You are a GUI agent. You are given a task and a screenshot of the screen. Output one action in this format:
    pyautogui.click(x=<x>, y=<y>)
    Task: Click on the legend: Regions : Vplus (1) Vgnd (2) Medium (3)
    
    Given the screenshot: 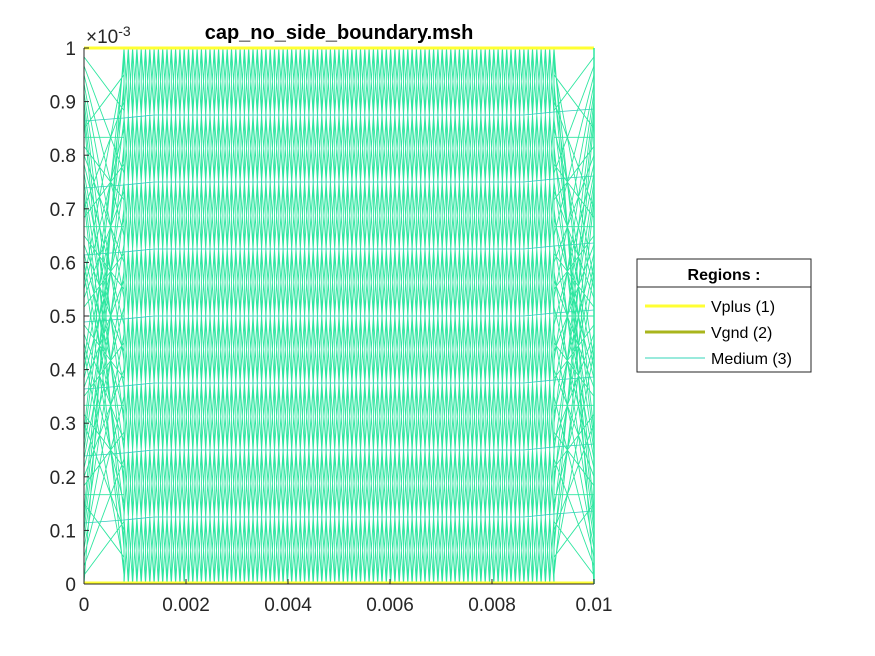 What is the action you would take?
    pyautogui.click(x=724, y=315)
    